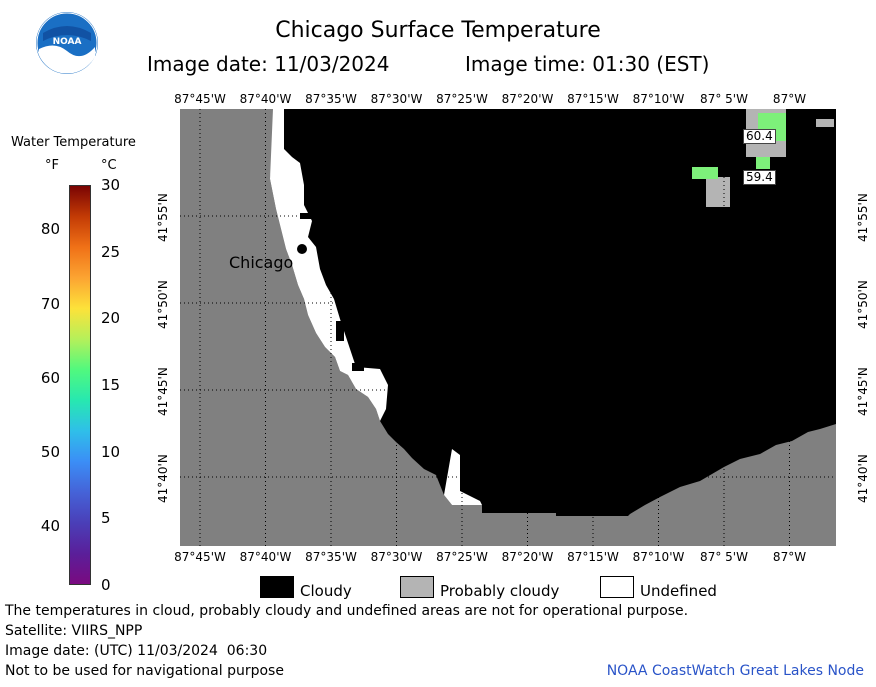  What do you see at coordinates (759, 136) in the screenshot?
I see `temperature-value-label: 60.4` at bounding box center [759, 136].